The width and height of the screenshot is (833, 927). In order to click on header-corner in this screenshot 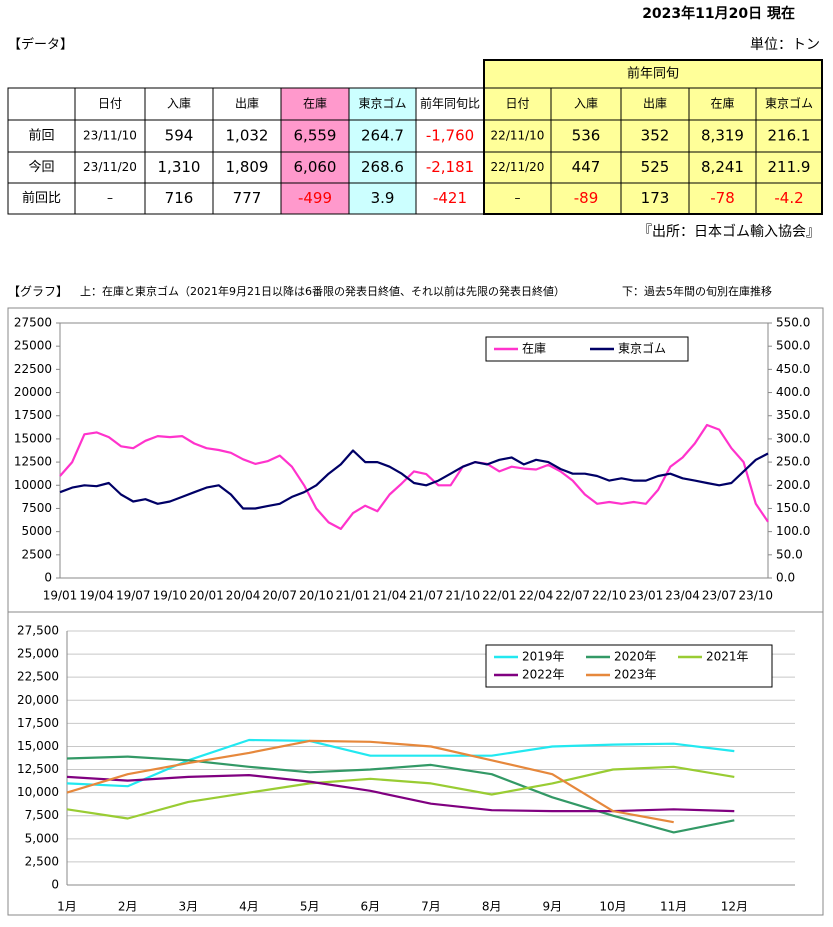, I will do `click(41, 104)`.